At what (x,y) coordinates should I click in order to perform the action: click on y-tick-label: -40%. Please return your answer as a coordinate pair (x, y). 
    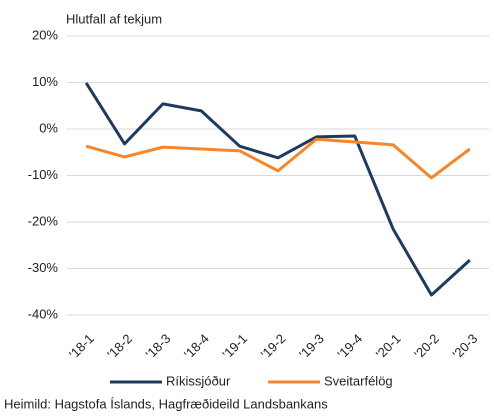
    Looking at the image, I should click on (43, 313).